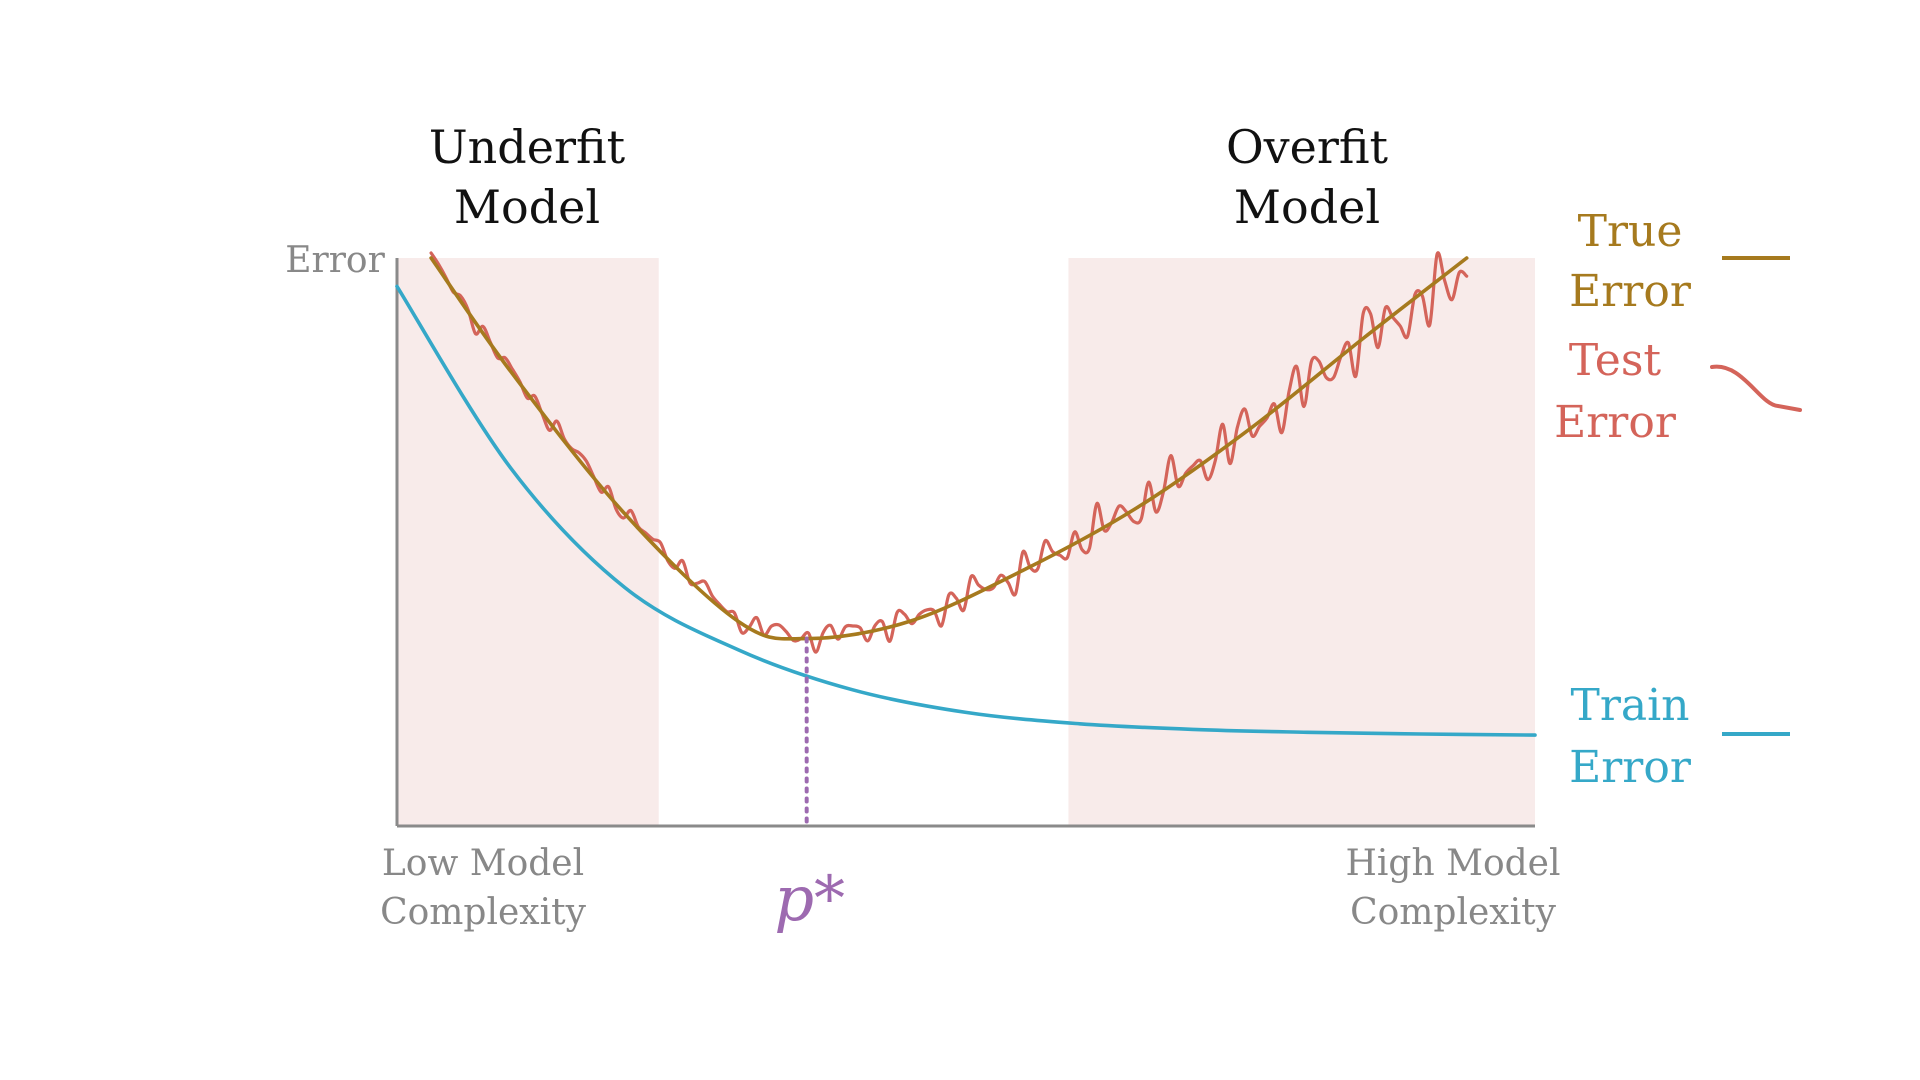 This screenshot has width=1920, height=1080. I want to click on overfit-heading-line-2: Model, so click(1307, 207).